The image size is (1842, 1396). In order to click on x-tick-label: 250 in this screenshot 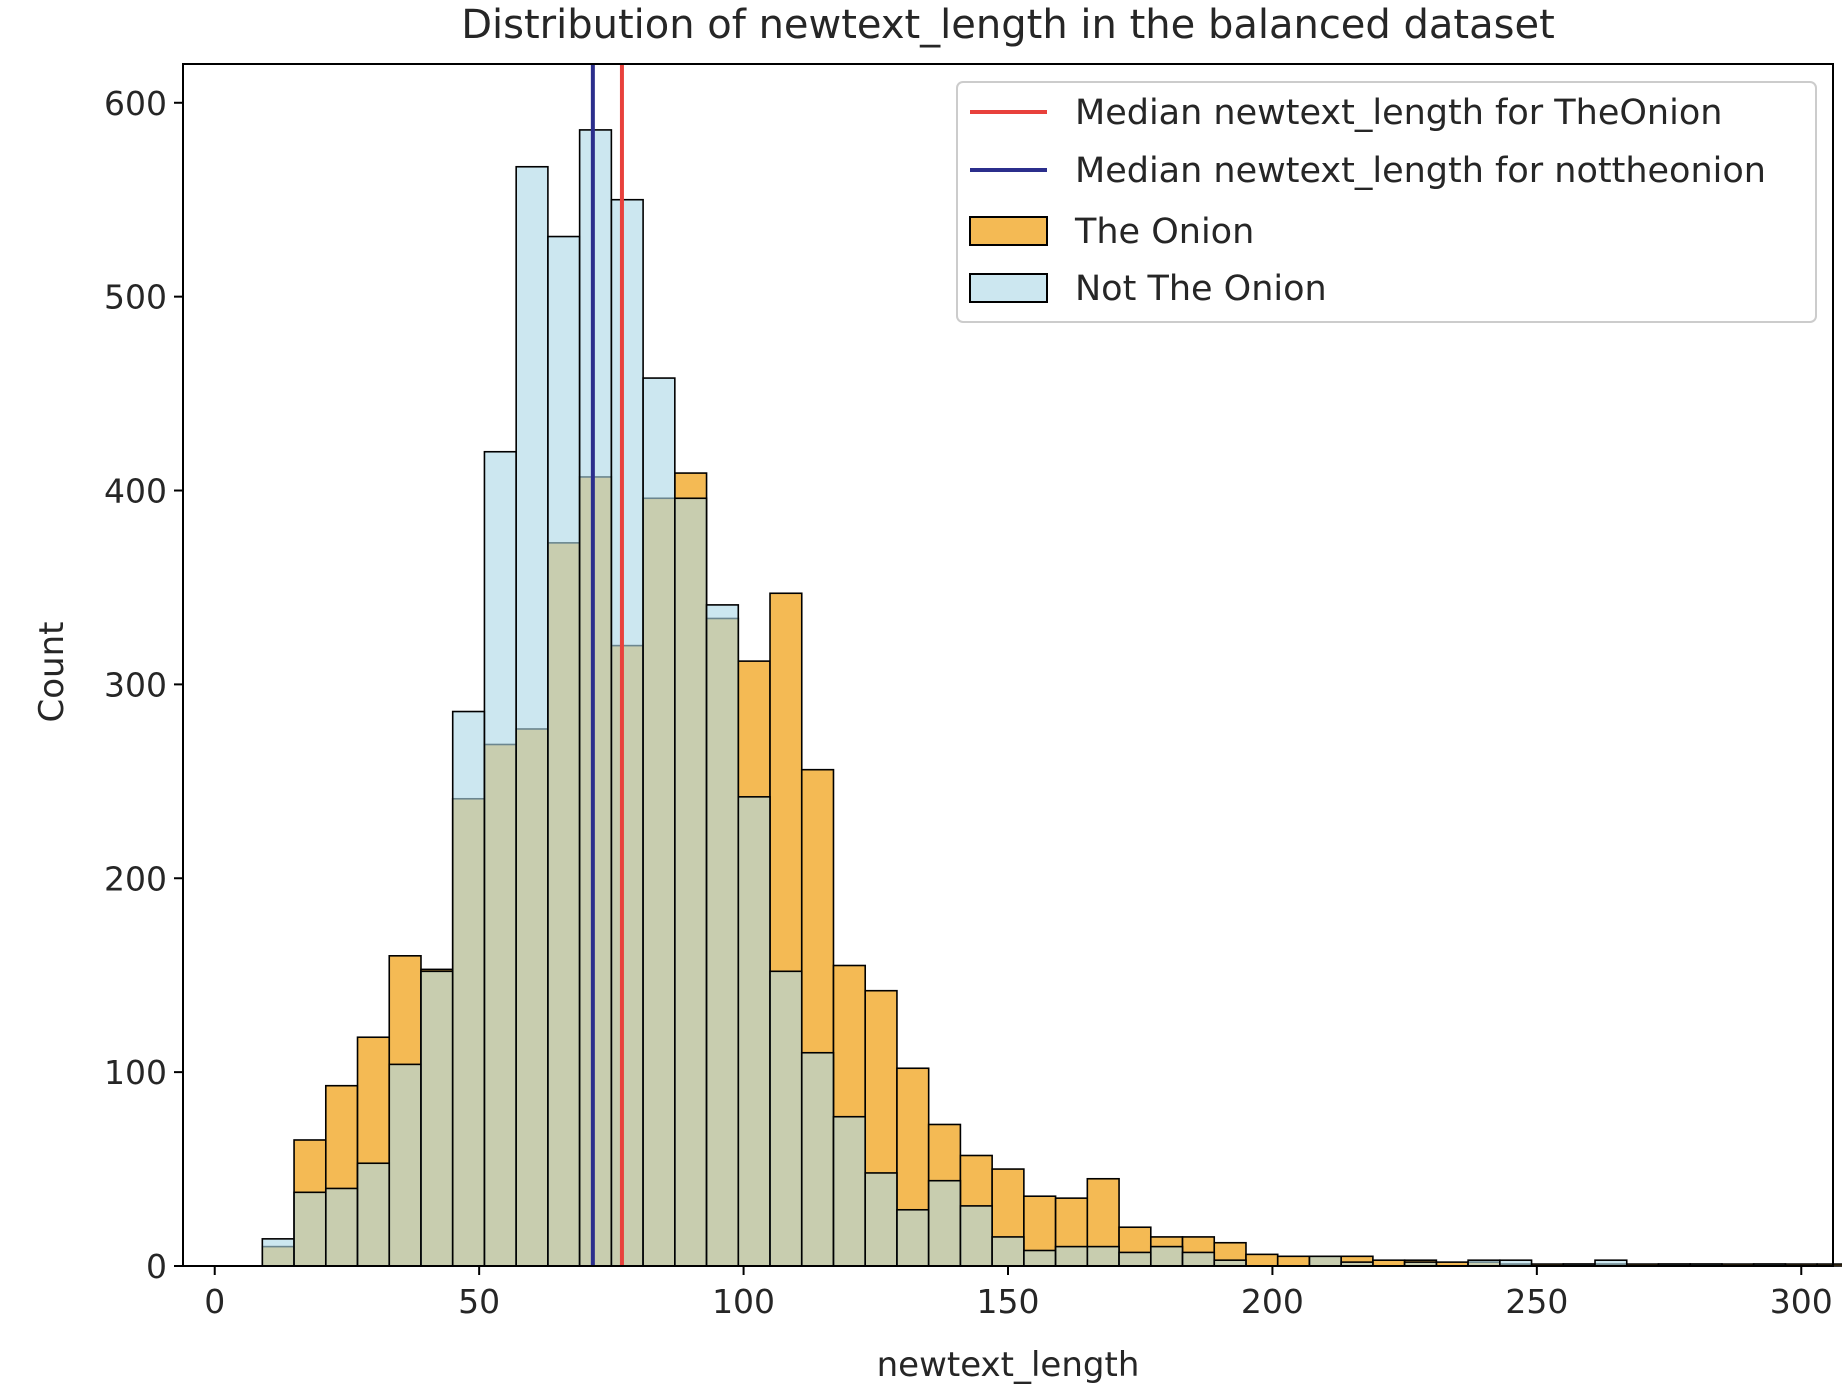, I will do `click(1536, 1301)`.